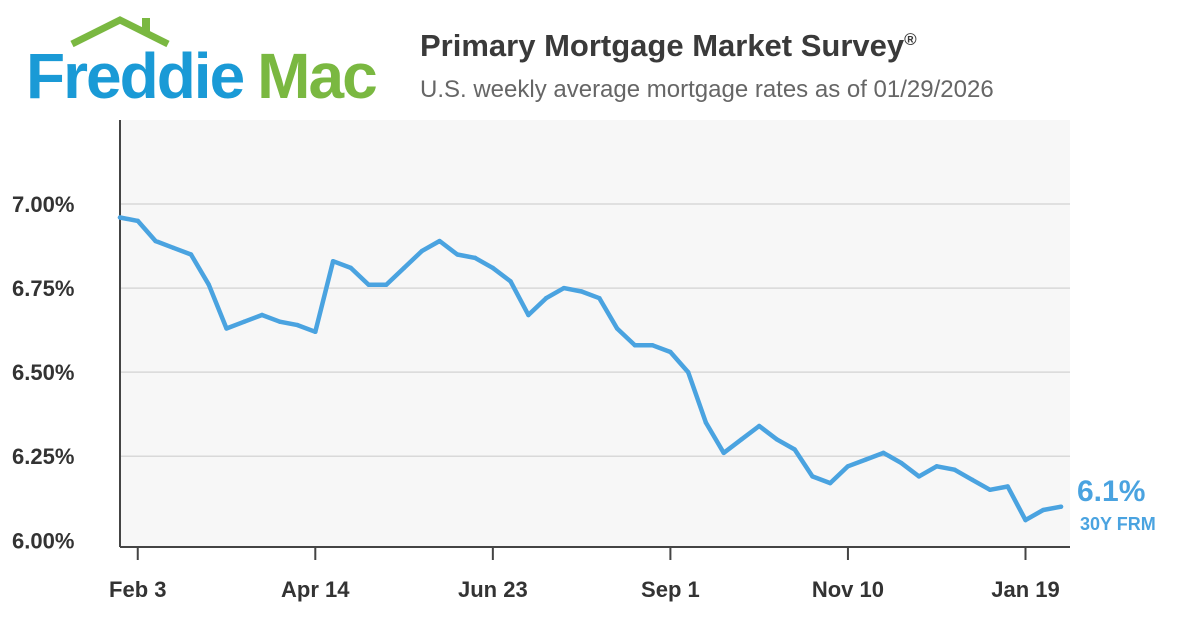 Image resolution: width=1200 pixels, height=630 pixels. What do you see at coordinates (43, 456) in the screenshot?
I see `y-tick-label: 6.25%` at bounding box center [43, 456].